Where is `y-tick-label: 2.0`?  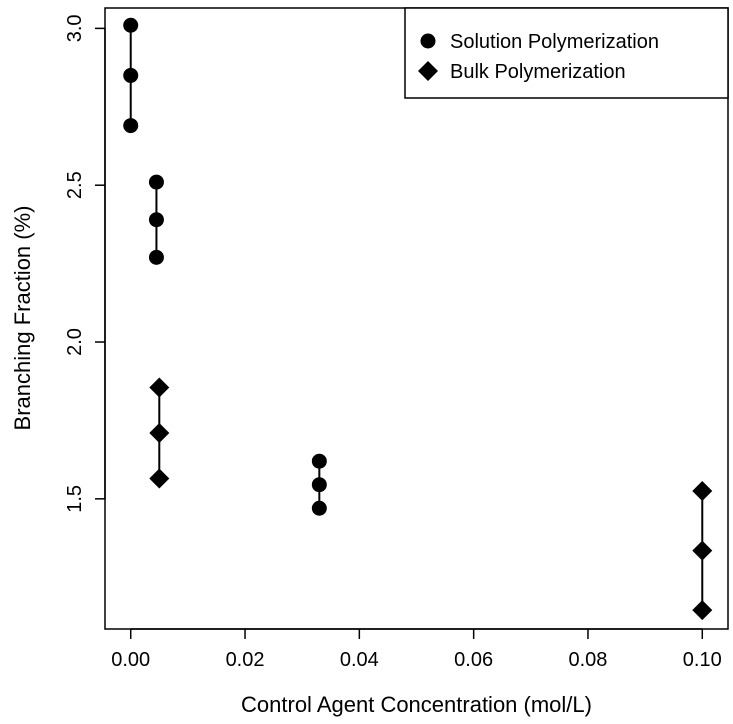 y-tick-label: 2.0 is located at coordinates (75, 342).